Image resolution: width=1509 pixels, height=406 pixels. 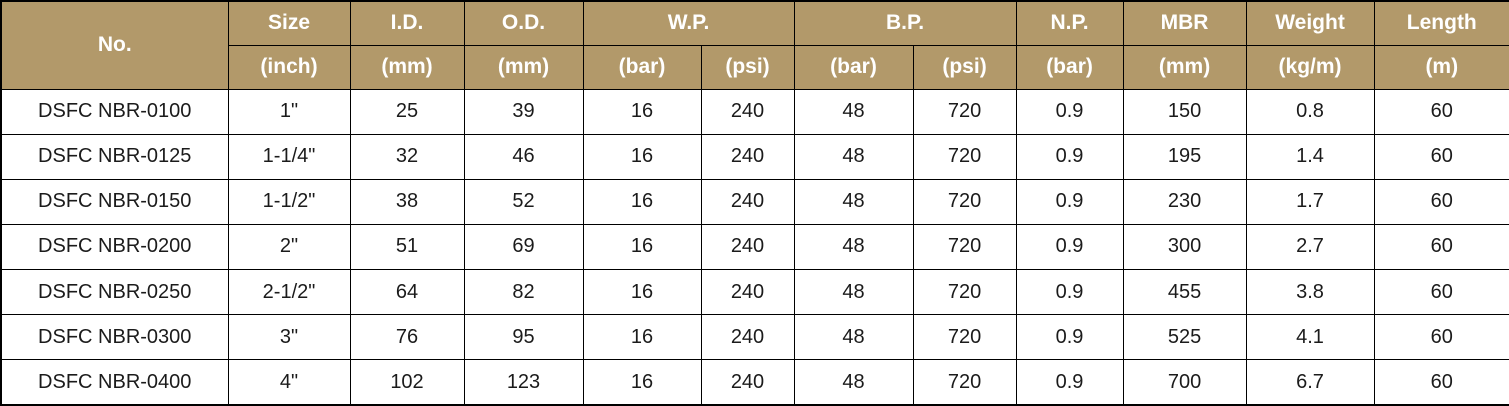 I want to click on cell-mbr: 195, so click(x=1184, y=156).